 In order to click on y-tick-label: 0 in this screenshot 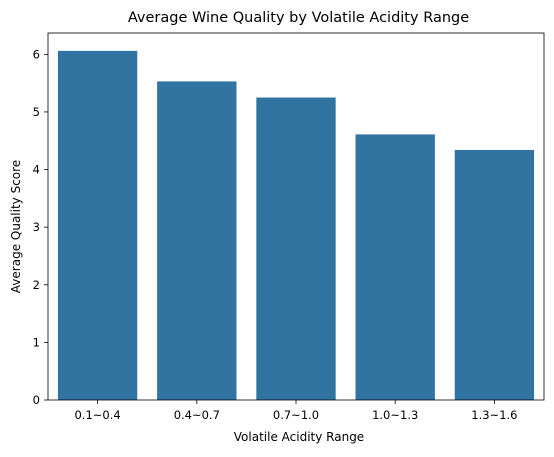, I will do `click(36, 400)`.